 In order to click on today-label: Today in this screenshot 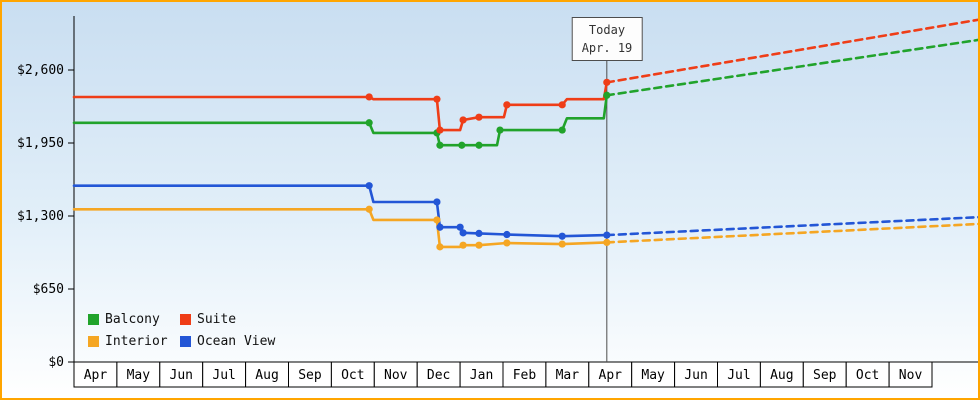, I will do `click(607, 30)`.